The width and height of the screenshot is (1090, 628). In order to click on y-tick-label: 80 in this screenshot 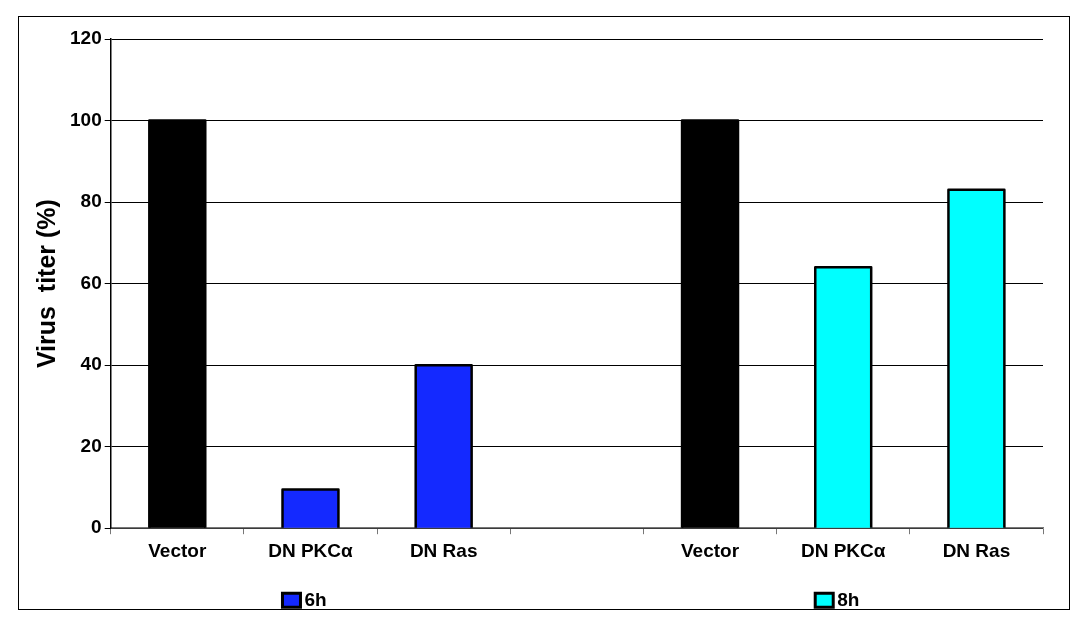, I will do `click(91, 201)`.